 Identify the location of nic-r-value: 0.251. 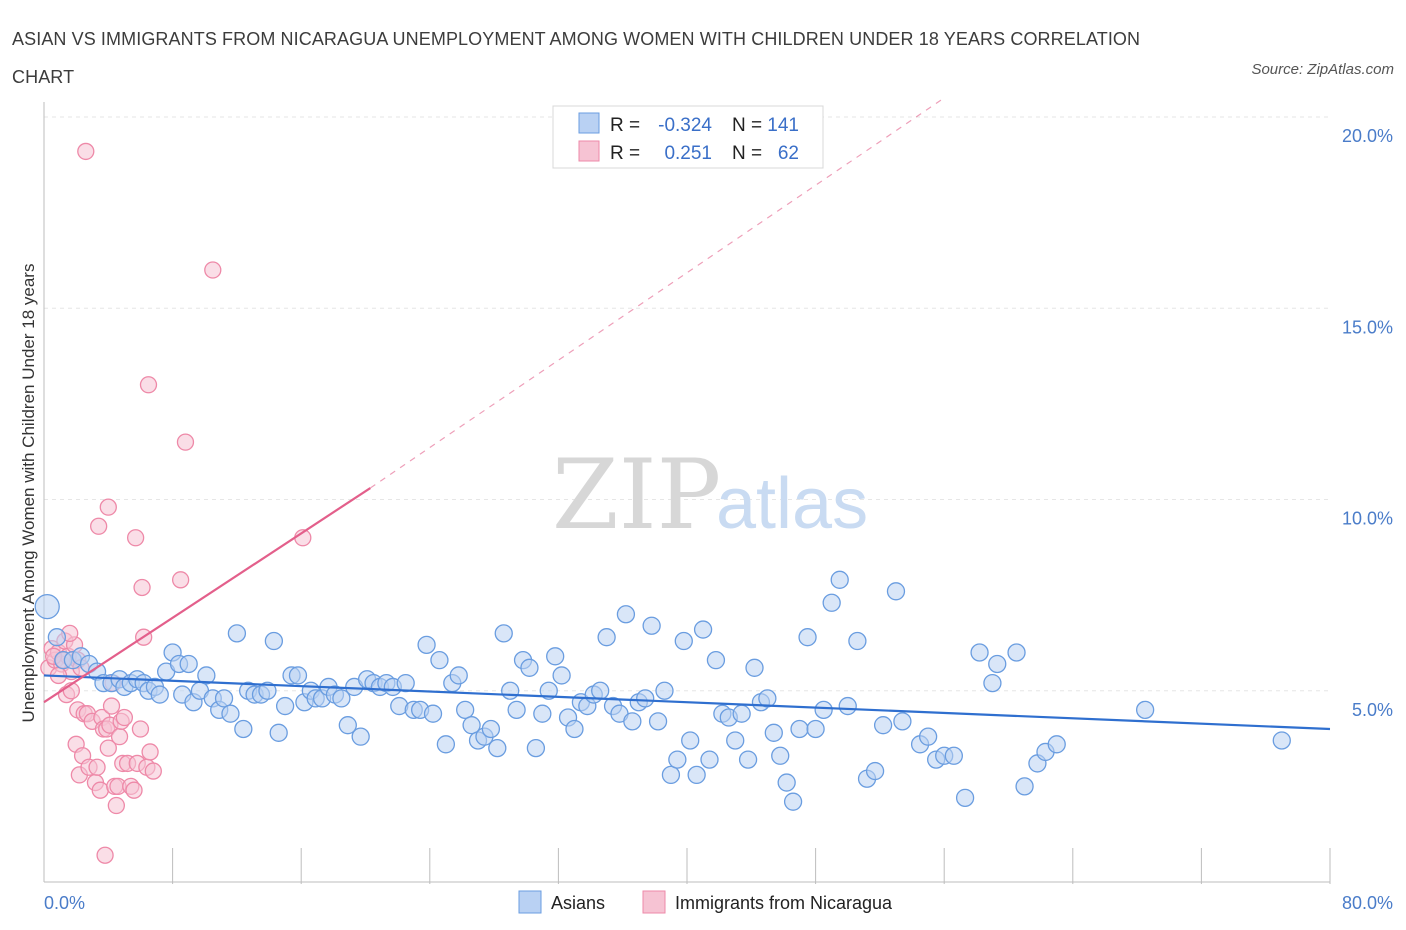
(688, 153).